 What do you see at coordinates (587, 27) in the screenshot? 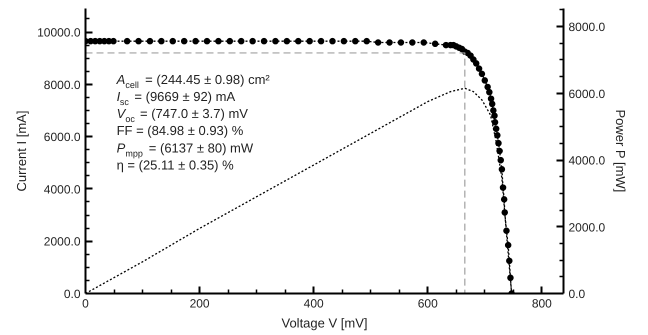
I see `y2-tick-label: 8000.0` at bounding box center [587, 27].